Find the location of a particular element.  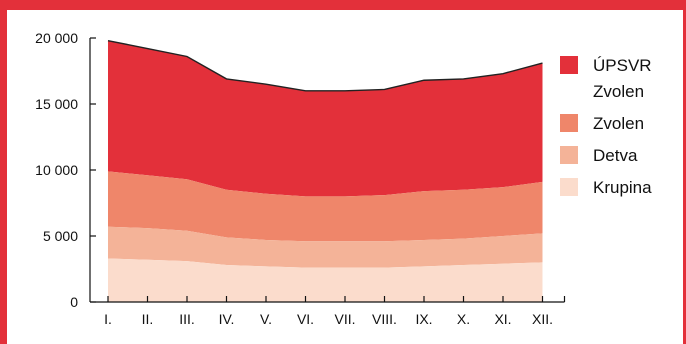

x-tick-label: XII. is located at coordinates (542, 319).